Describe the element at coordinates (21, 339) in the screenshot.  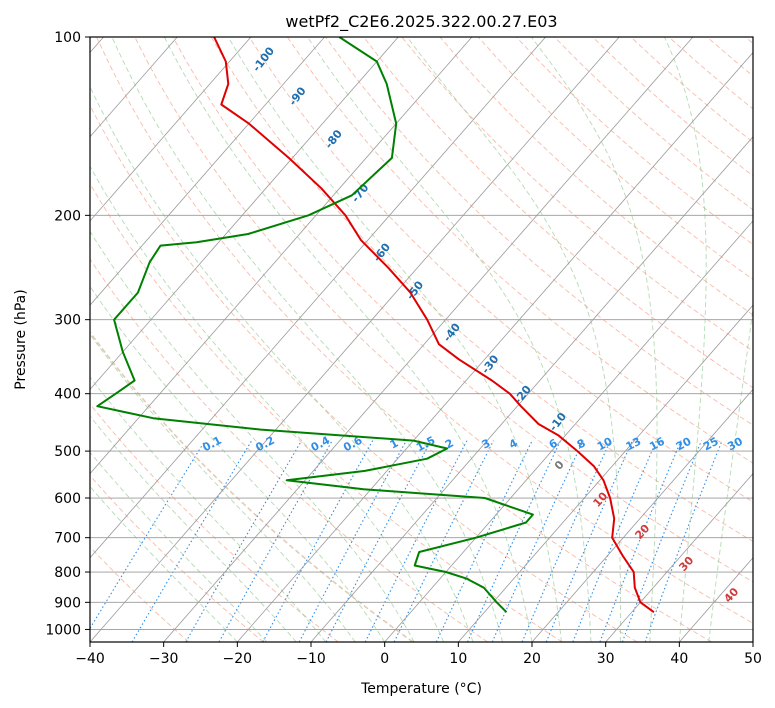
I see `y-axis-label: Pressure (hPa)` at that location.